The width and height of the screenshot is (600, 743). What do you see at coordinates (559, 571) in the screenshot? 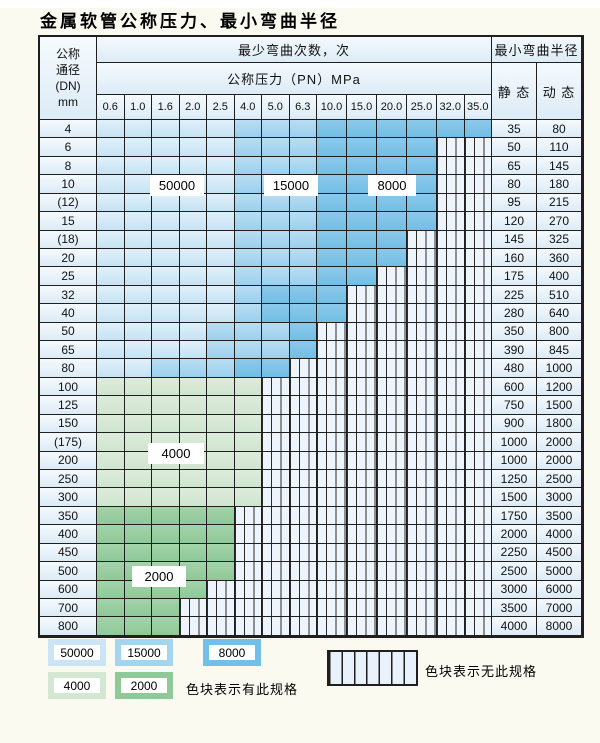
I see `dynamic-radius-cell: 5000` at bounding box center [559, 571].